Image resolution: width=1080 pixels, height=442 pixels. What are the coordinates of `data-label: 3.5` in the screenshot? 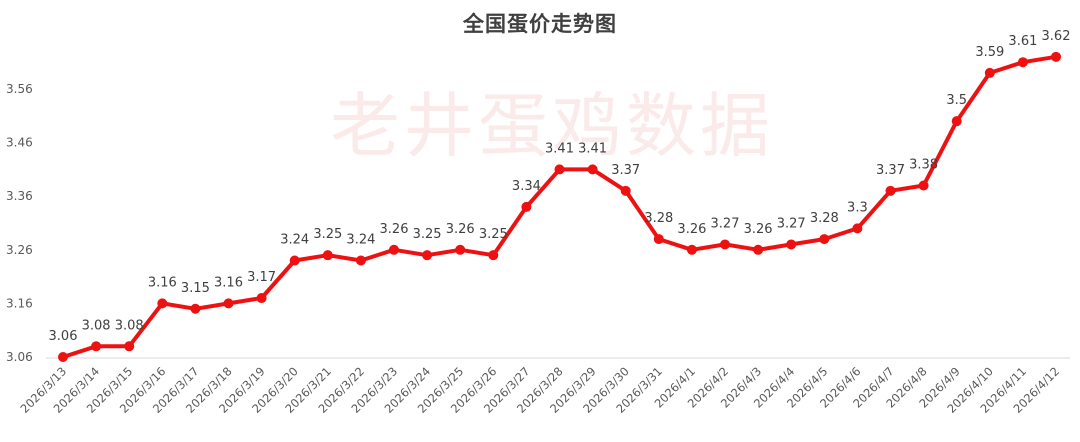 It's located at (956, 100).